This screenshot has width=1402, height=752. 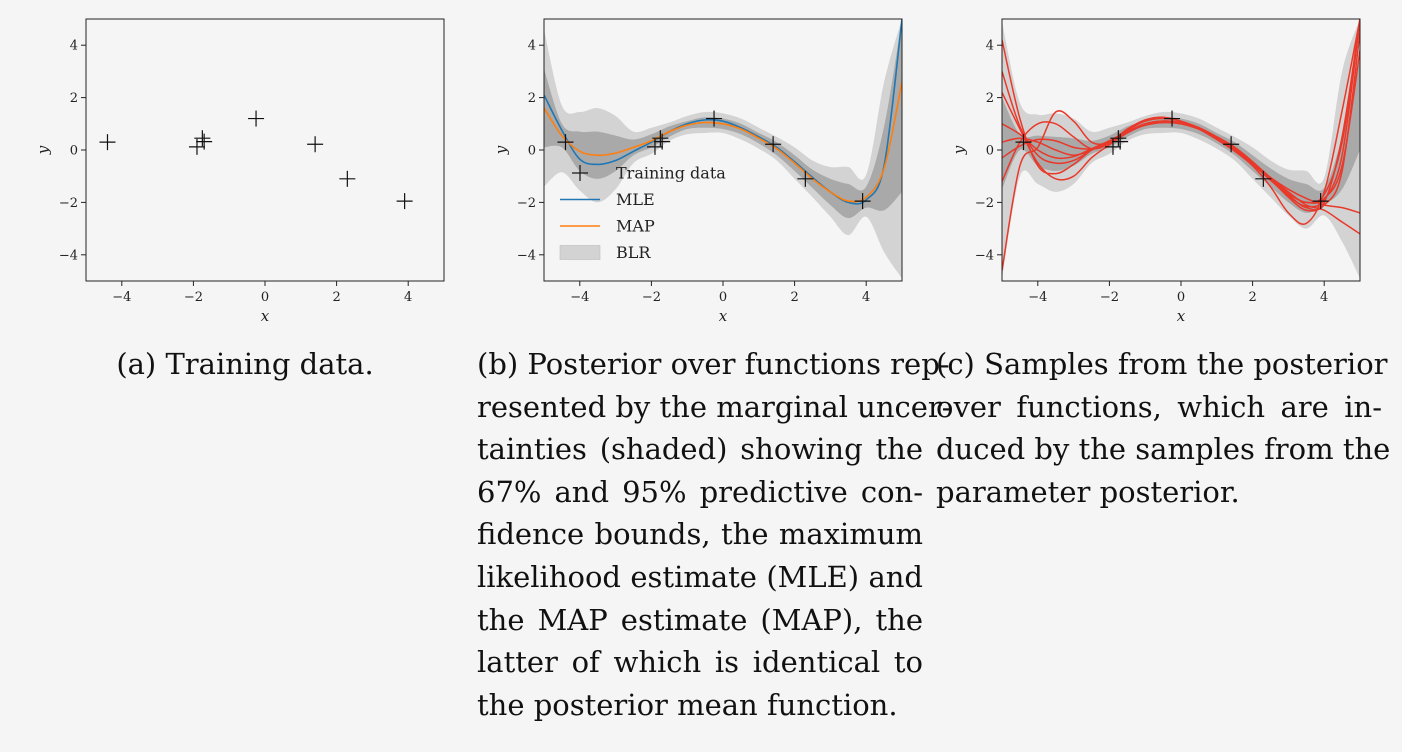 I want to click on caption-c-line: over functions, which are in-, so click(x=1159, y=406).